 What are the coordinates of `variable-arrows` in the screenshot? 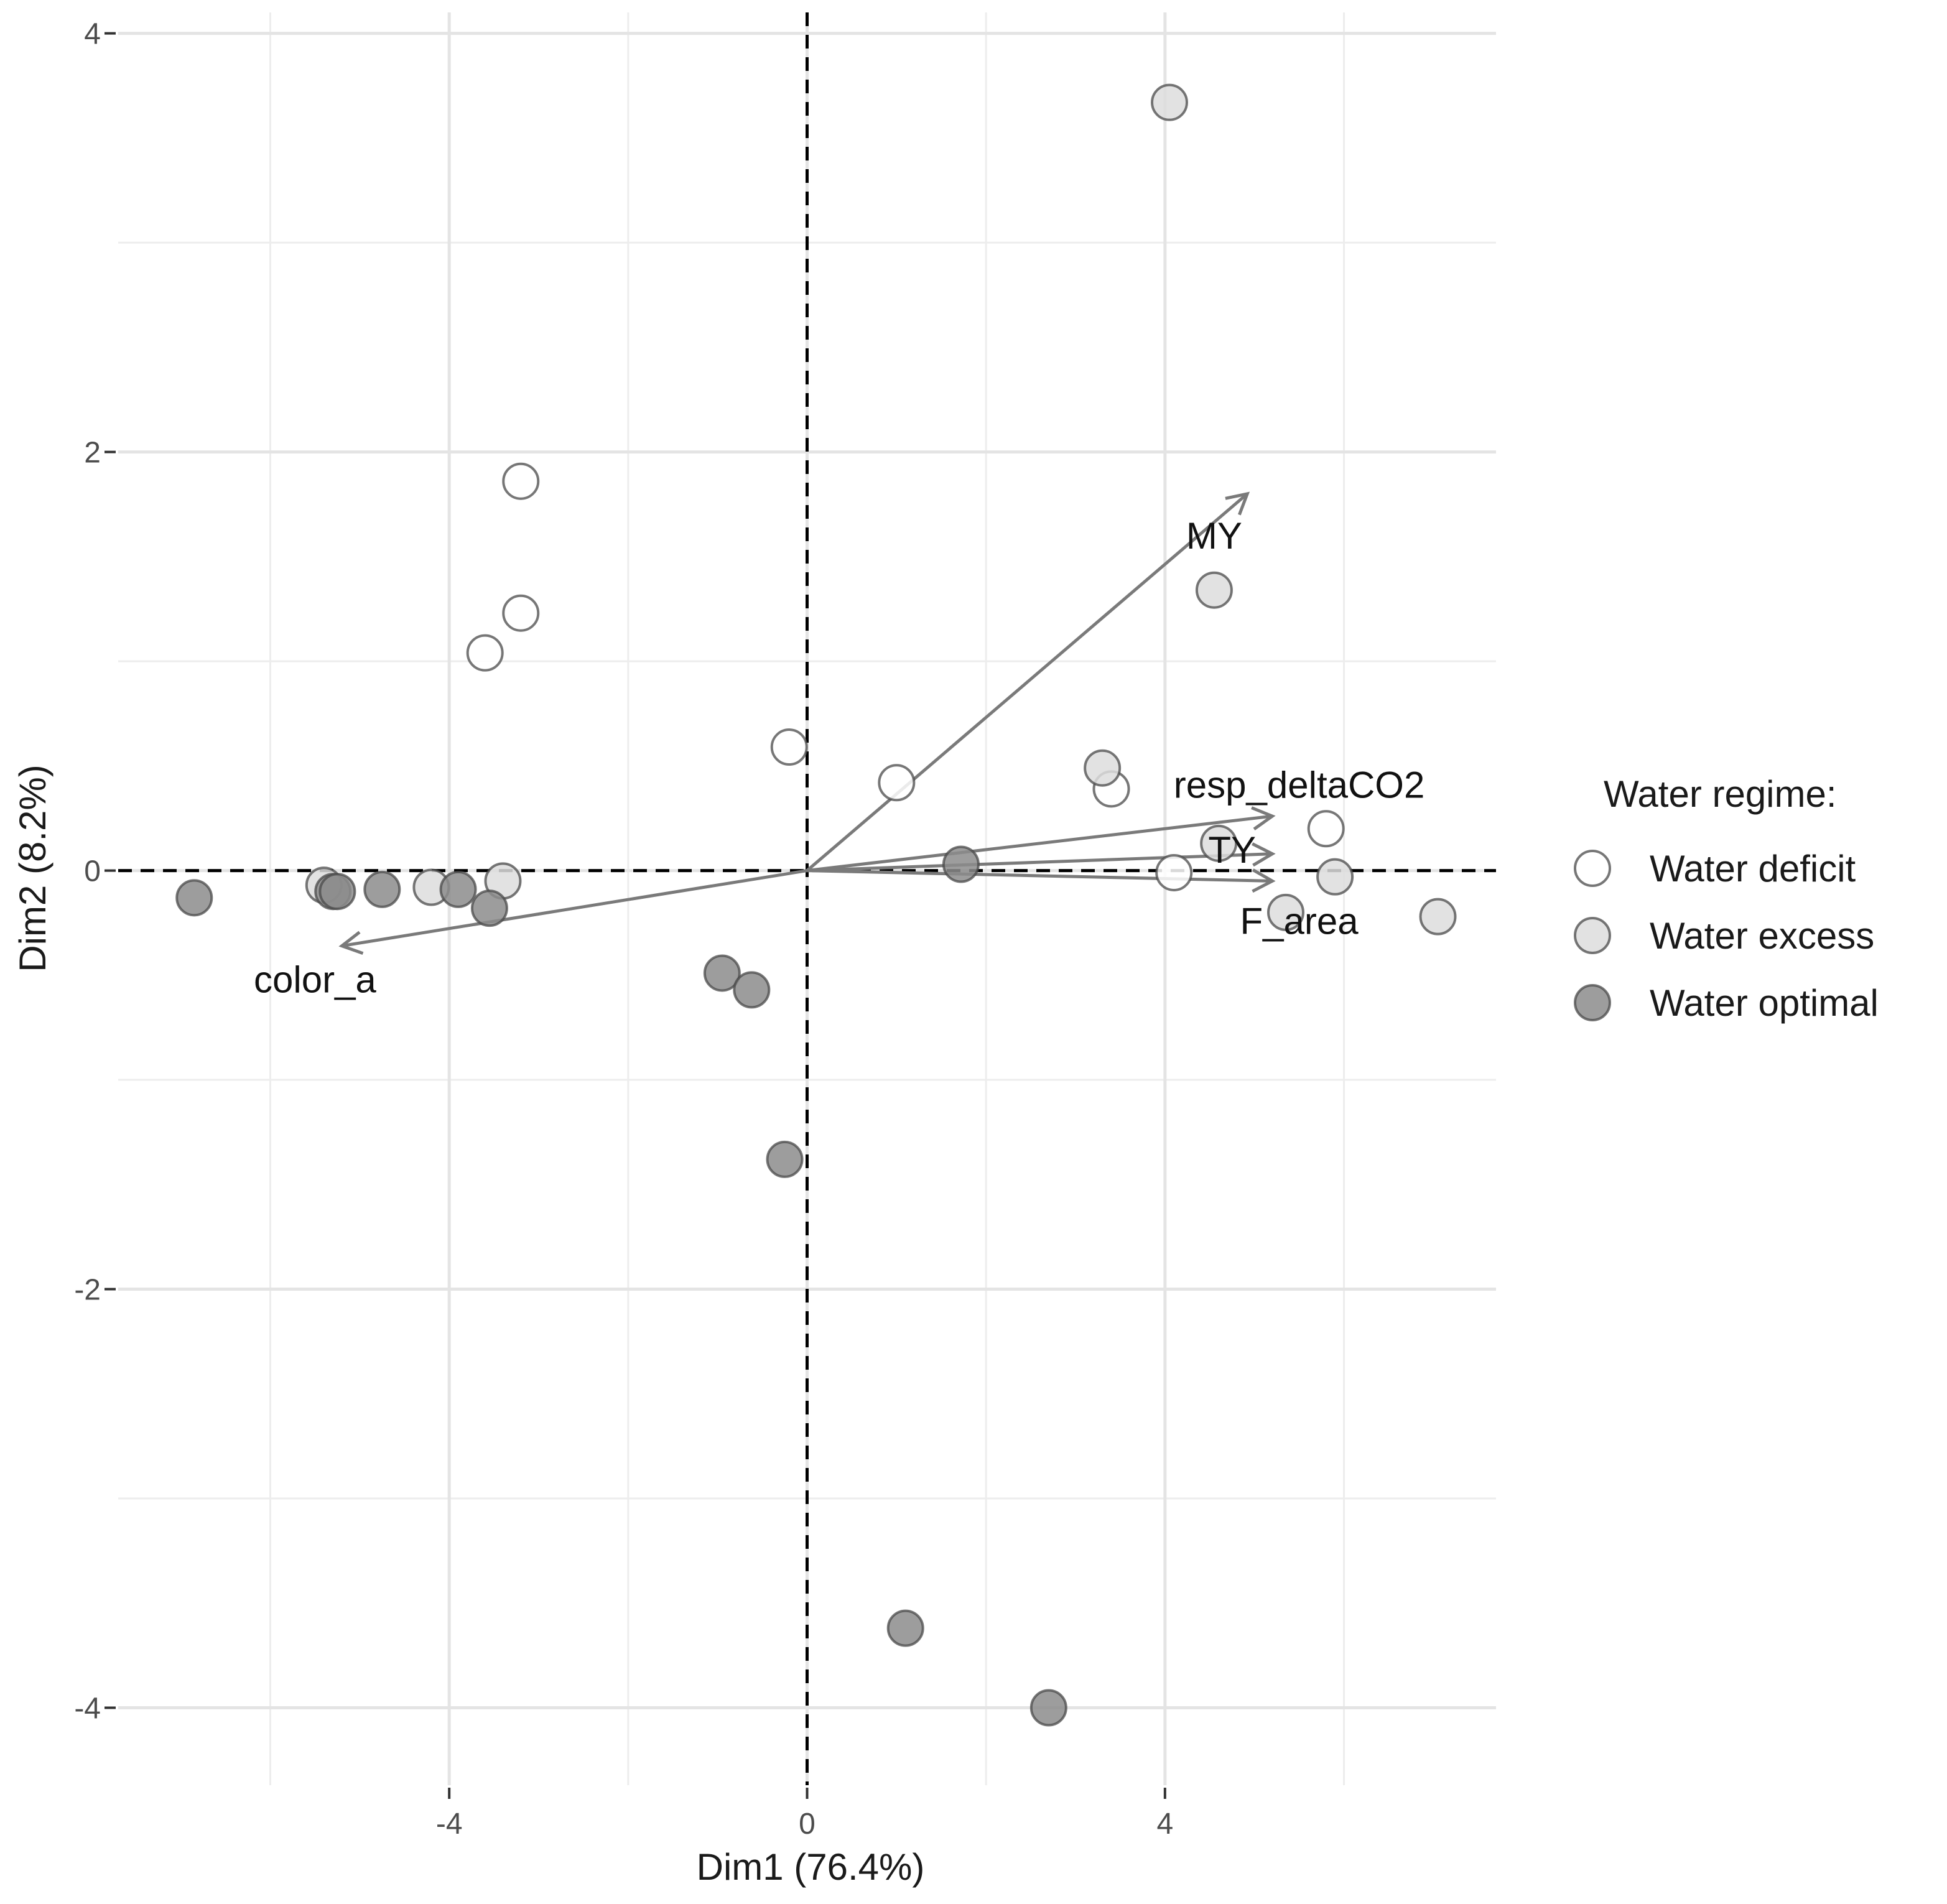 It's located at (807, 723).